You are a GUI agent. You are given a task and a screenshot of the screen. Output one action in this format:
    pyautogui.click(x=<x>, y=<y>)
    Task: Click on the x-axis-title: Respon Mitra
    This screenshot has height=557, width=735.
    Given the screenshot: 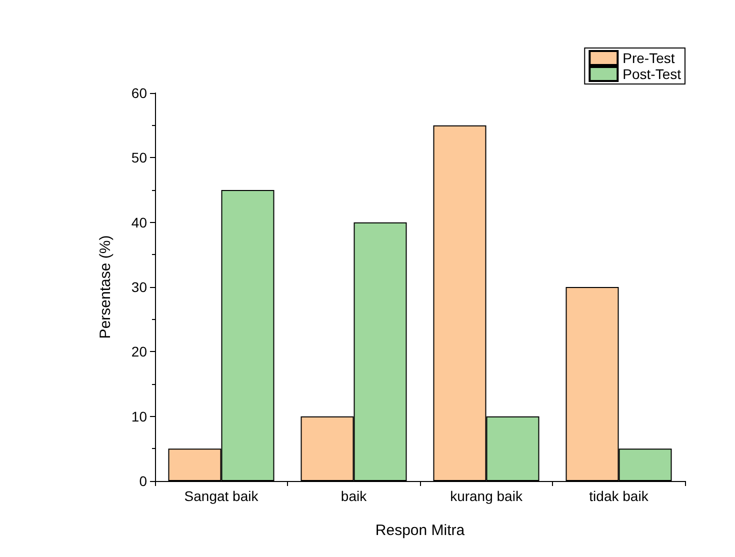 What is the action you would take?
    pyautogui.click(x=420, y=530)
    